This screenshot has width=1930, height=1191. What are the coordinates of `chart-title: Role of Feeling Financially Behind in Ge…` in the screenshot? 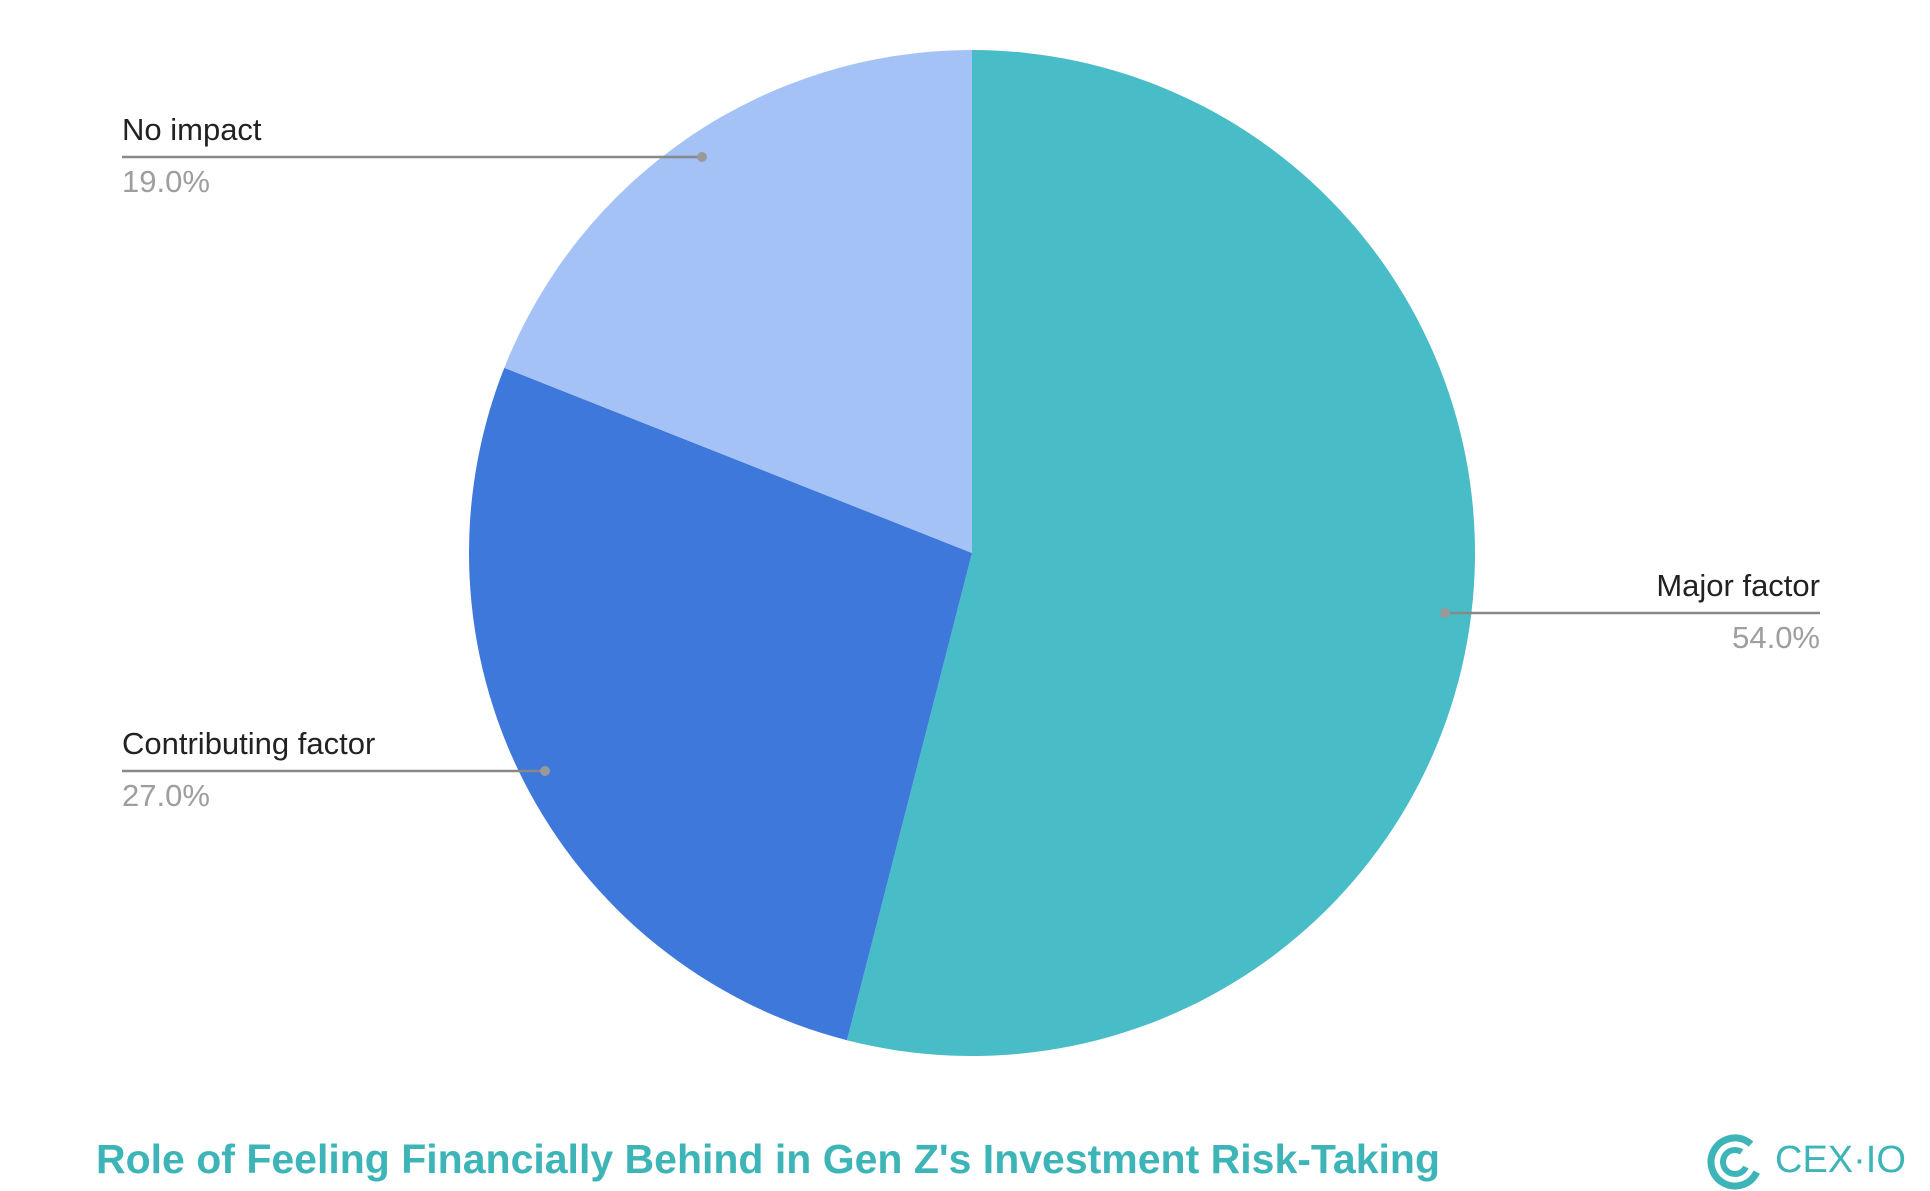 It's located at (768, 1159).